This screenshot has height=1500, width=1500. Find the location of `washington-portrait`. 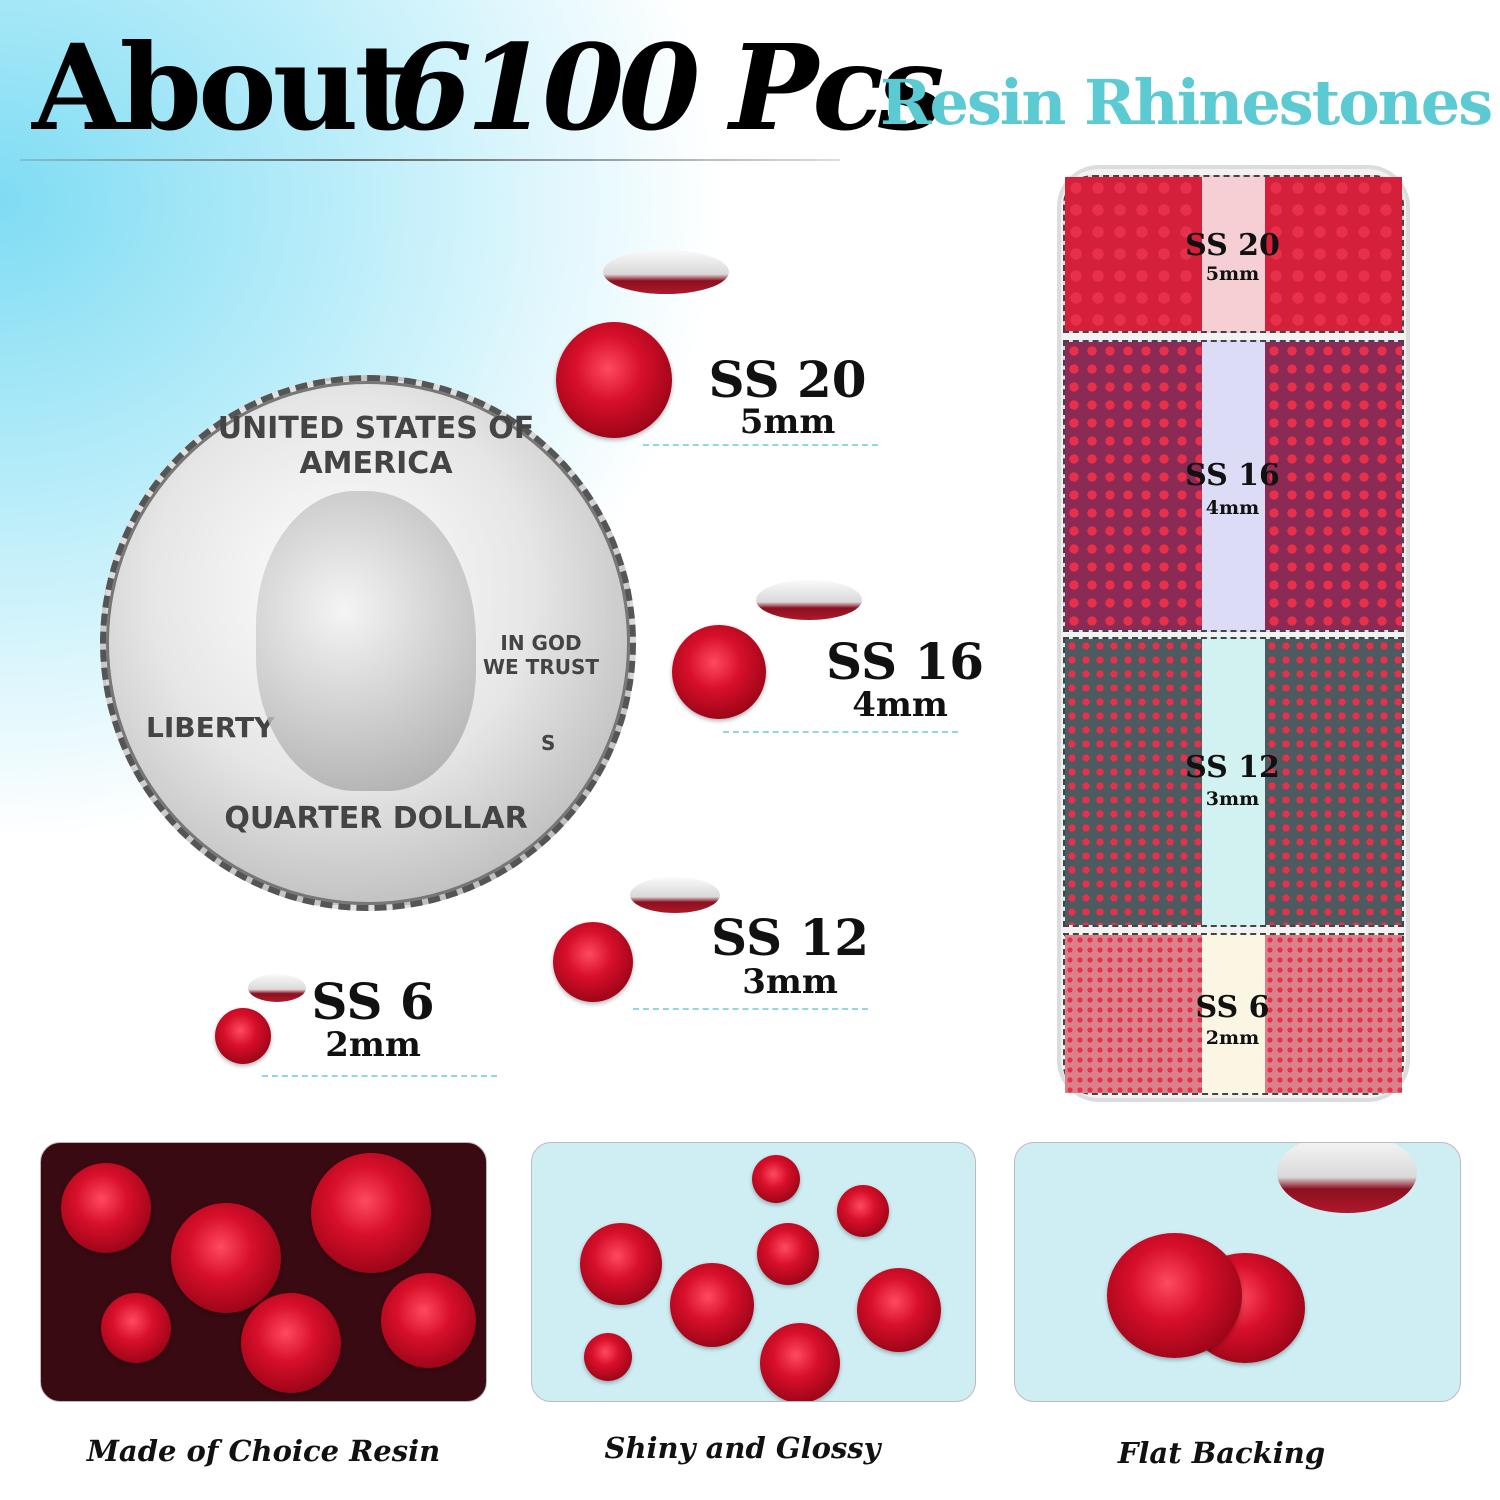

washington-portrait is located at coordinates (366, 641).